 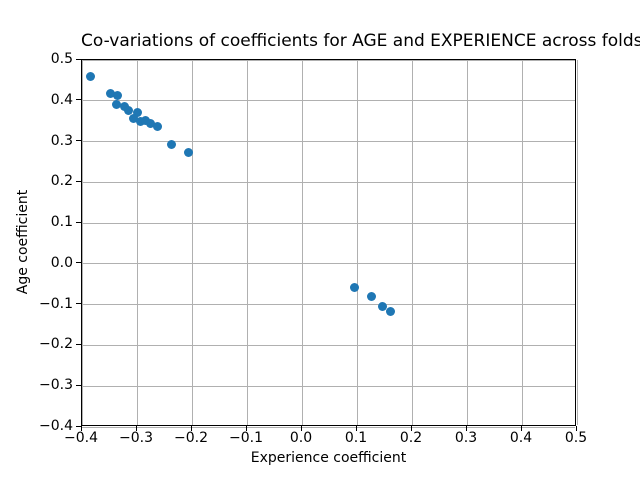 What do you see at coordinates (301, 438) in the screenshot?
I see `x-tick-label: 0.0` at bounding box center [301, 438].